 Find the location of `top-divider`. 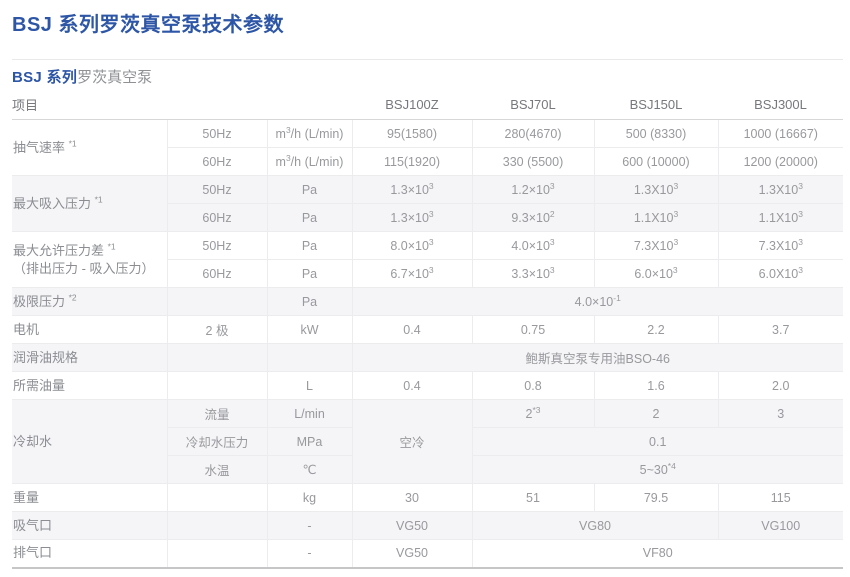

top-divider is located at coordinates (427, 59).